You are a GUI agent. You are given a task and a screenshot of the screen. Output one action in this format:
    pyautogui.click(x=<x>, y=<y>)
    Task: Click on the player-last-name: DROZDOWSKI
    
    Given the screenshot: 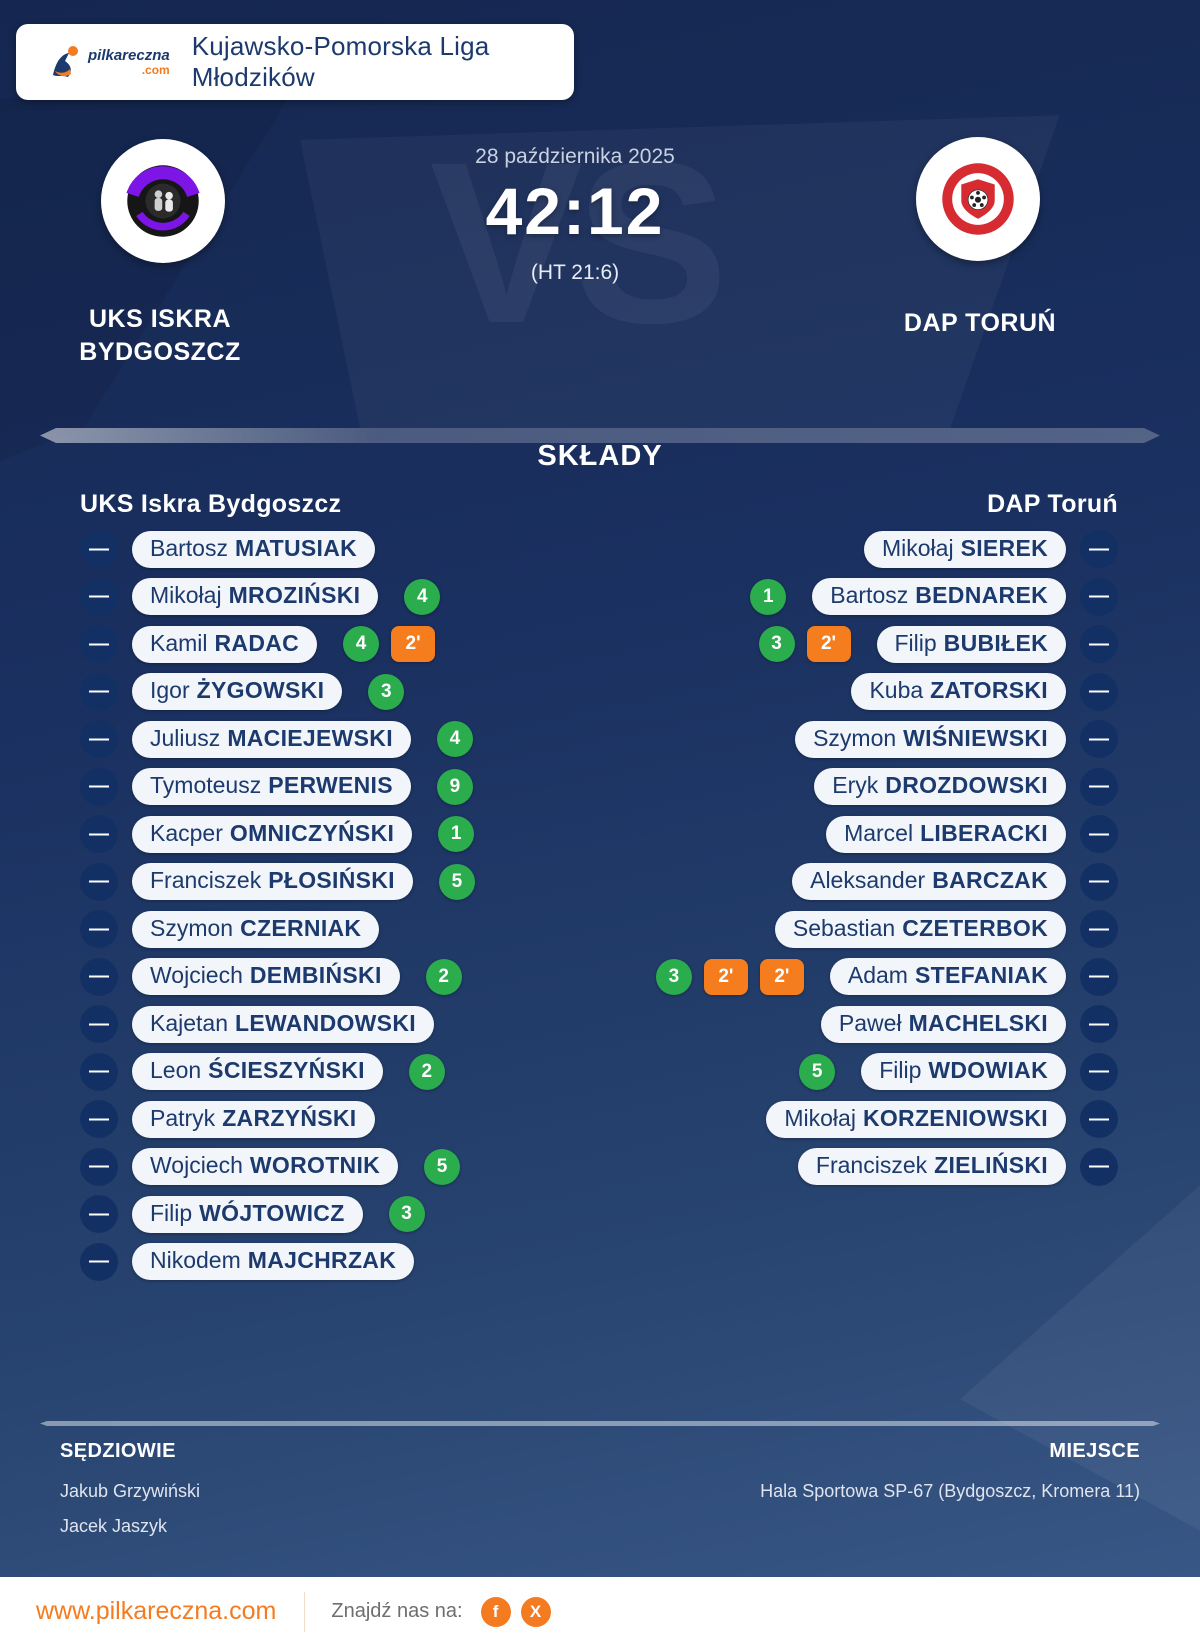 What is the action you would take?
    pyautogui.click(x=966, y=785)
    